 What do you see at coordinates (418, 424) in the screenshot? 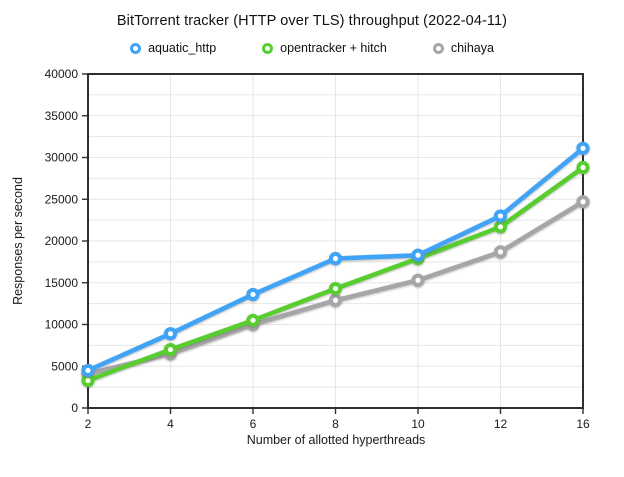
I see `x-tick-label: 10` at bounding box center [418, 424].